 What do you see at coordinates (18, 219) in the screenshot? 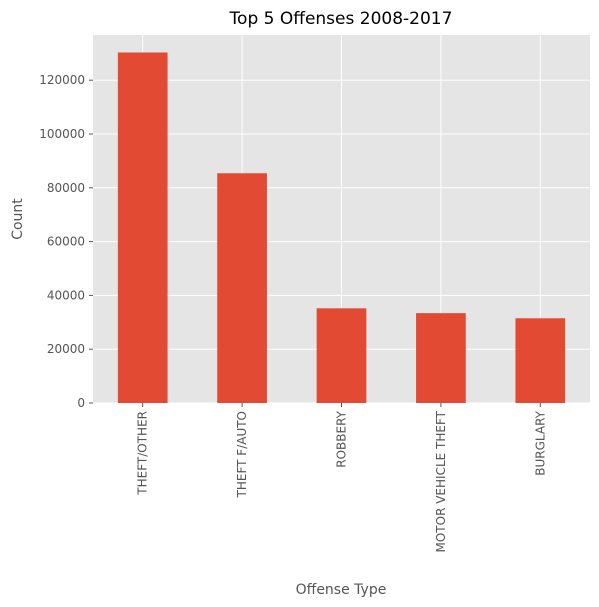
I see `y-axis-label: Count` at bounding box center [18, 219].